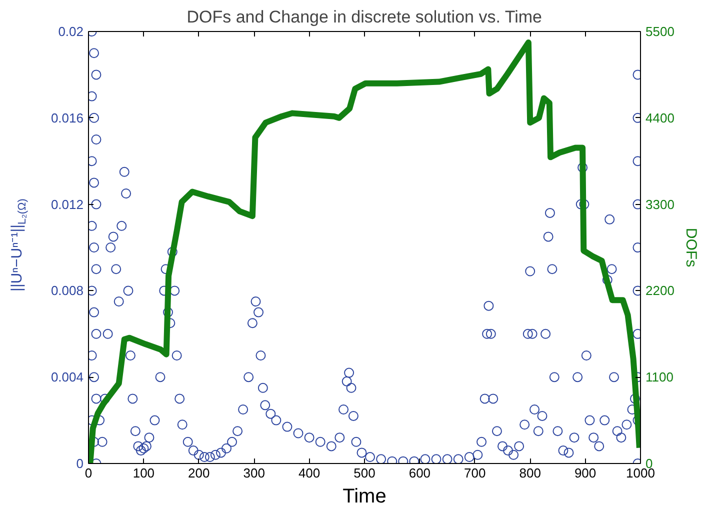 This screenshot has height=515, width=706. Describe the element at coordinates (475, 473) in the screenshot. I see `x-tick-label: 700` at that location.